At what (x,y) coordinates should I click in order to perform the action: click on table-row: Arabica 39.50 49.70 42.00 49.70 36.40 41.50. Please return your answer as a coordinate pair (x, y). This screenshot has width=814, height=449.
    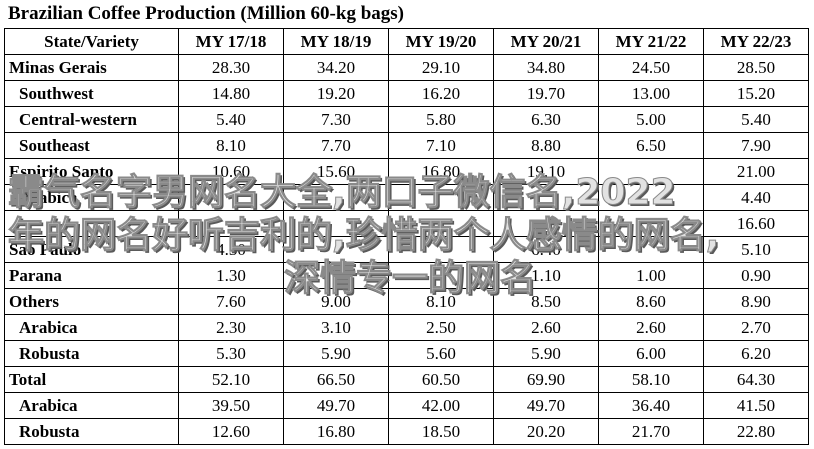
    Looking at the image, I should click on (406, 405).